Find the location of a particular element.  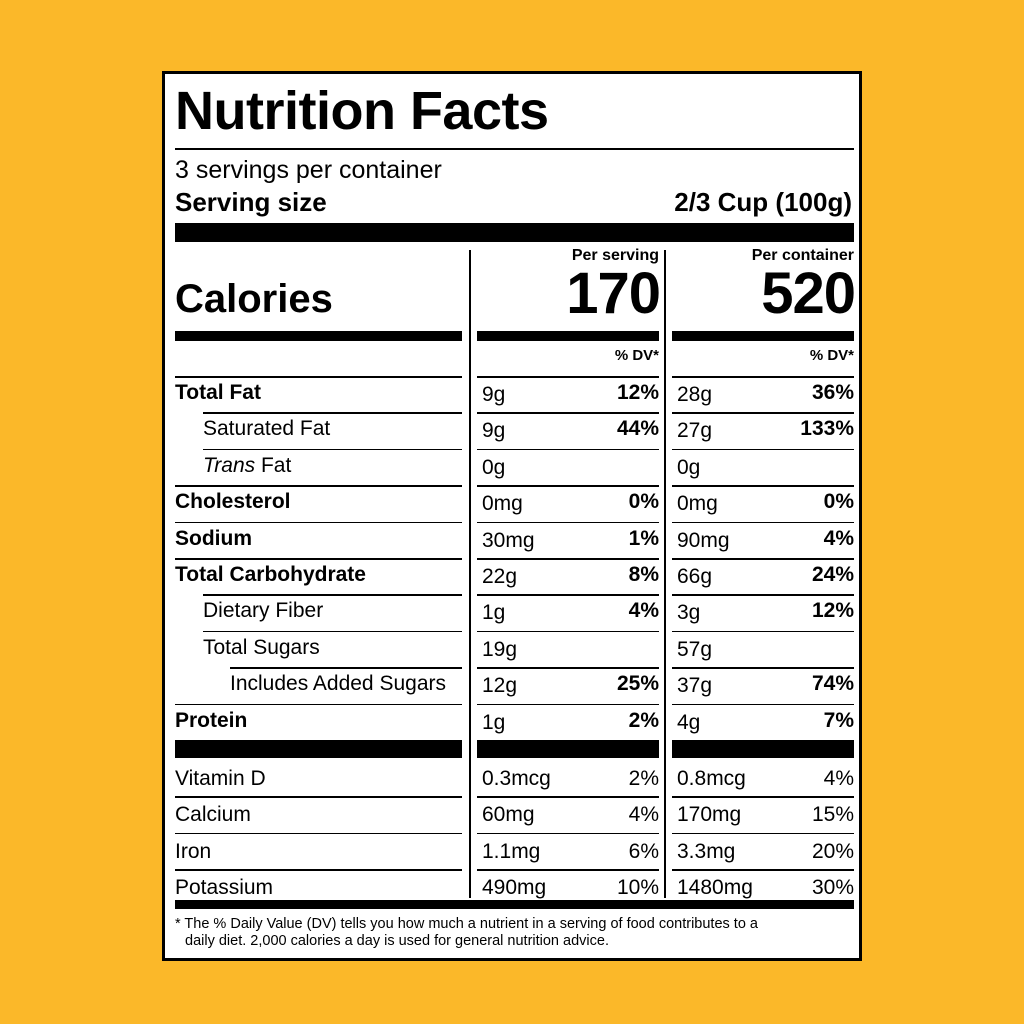

container-amount: 170mg is located at coordinates (709, 815).